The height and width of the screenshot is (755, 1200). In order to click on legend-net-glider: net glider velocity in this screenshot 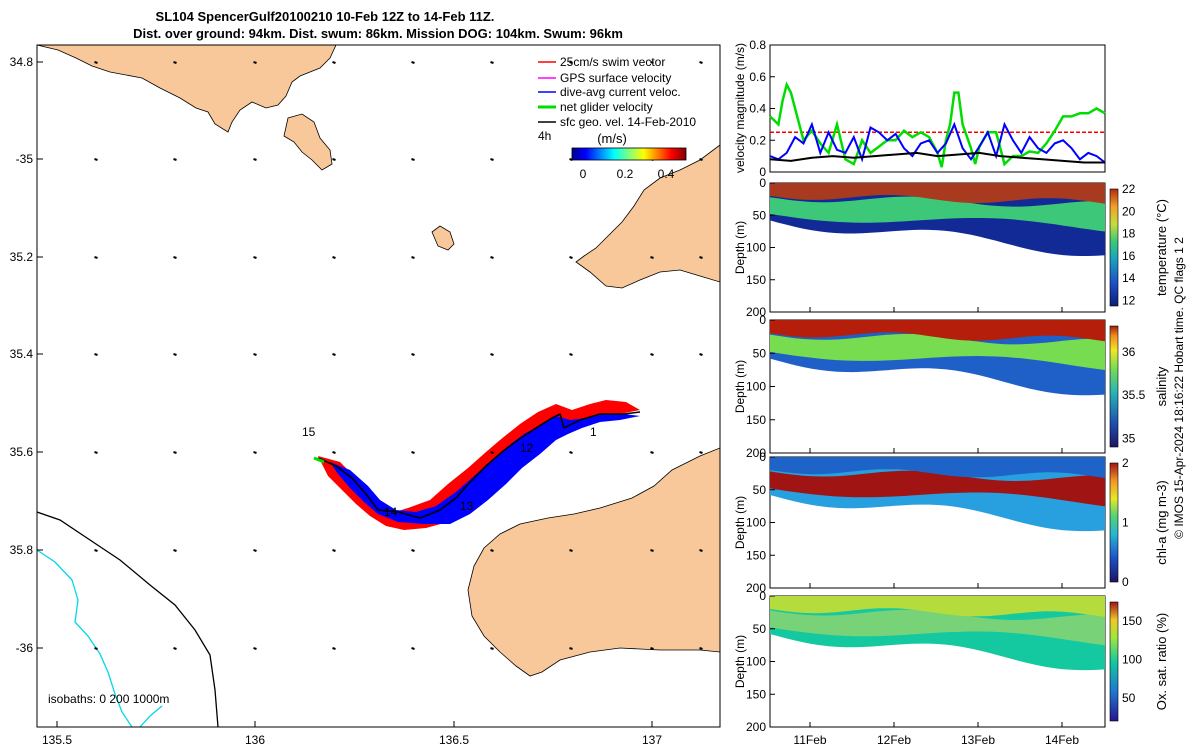, I will do `click(606, 107)`.